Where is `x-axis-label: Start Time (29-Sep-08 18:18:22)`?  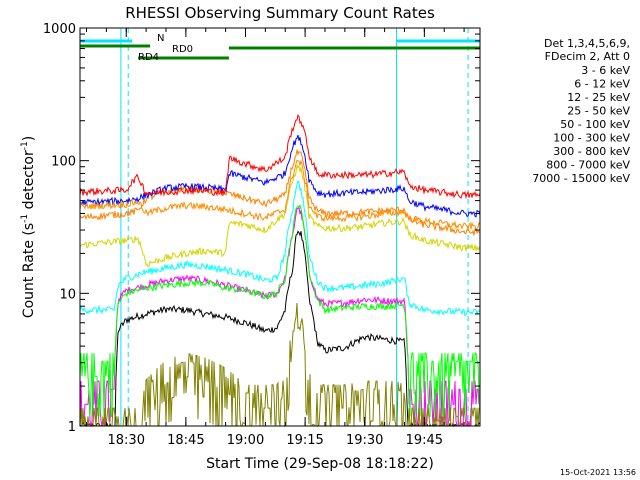
x-axis-label: Start Time (29-Sep-08 18:18:22) is located at coordinates (320, 464).